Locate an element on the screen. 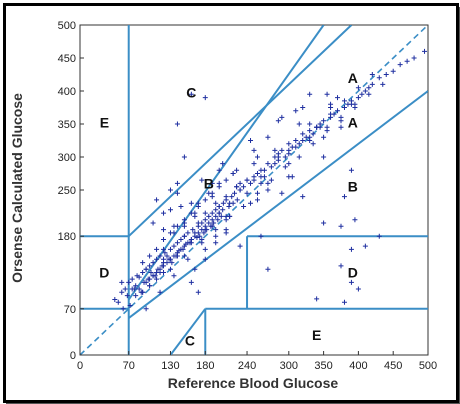 Image resolution: width=460 pixels, height=404 pixels. zone-label-e: E is located at coordinates (104, 123).